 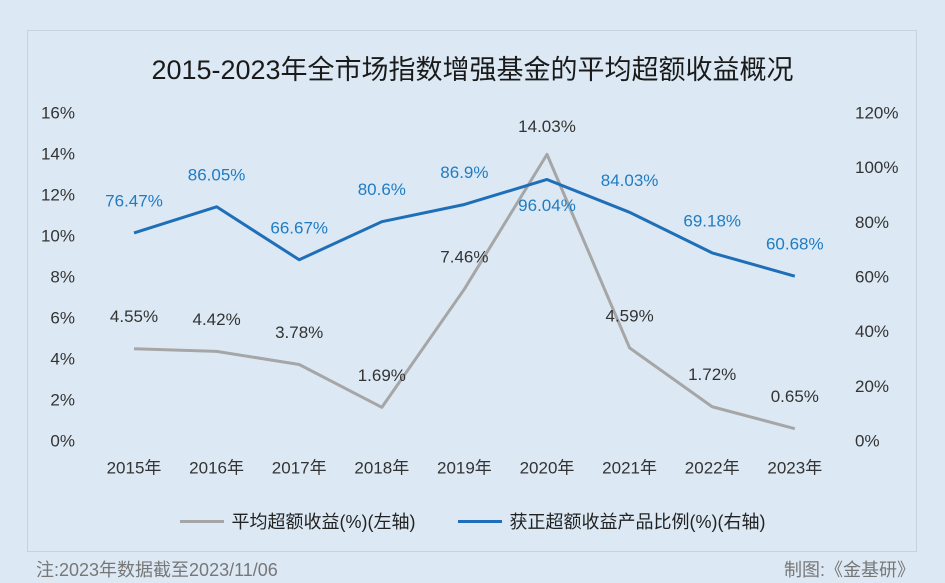 What do you see at coordinates (464, 467) in the screenshot?
I see `x-axis-tick-label: 2019年` at bounding box center [464, 467].